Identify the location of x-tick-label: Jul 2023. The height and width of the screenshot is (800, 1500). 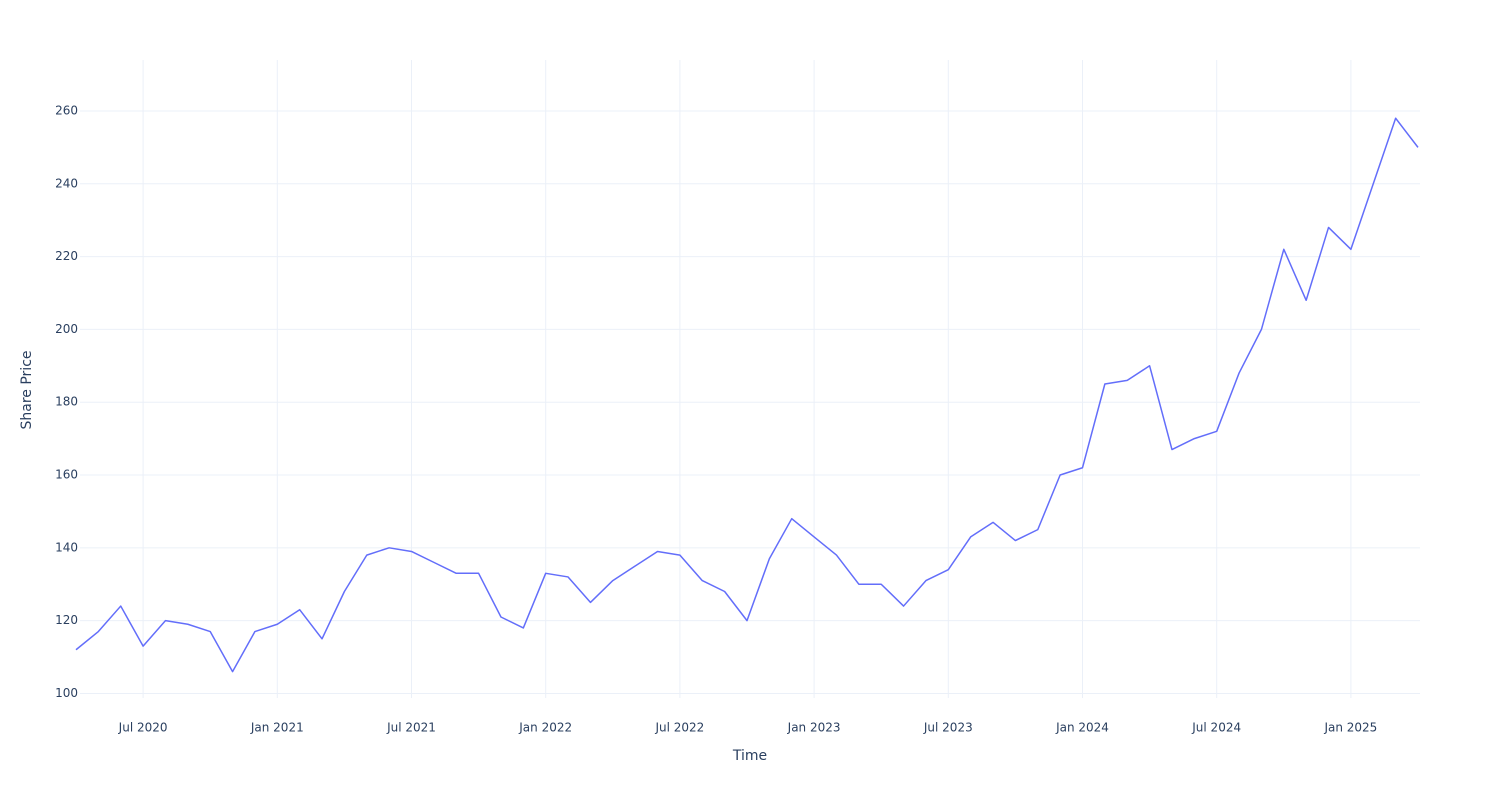
(948, 728).